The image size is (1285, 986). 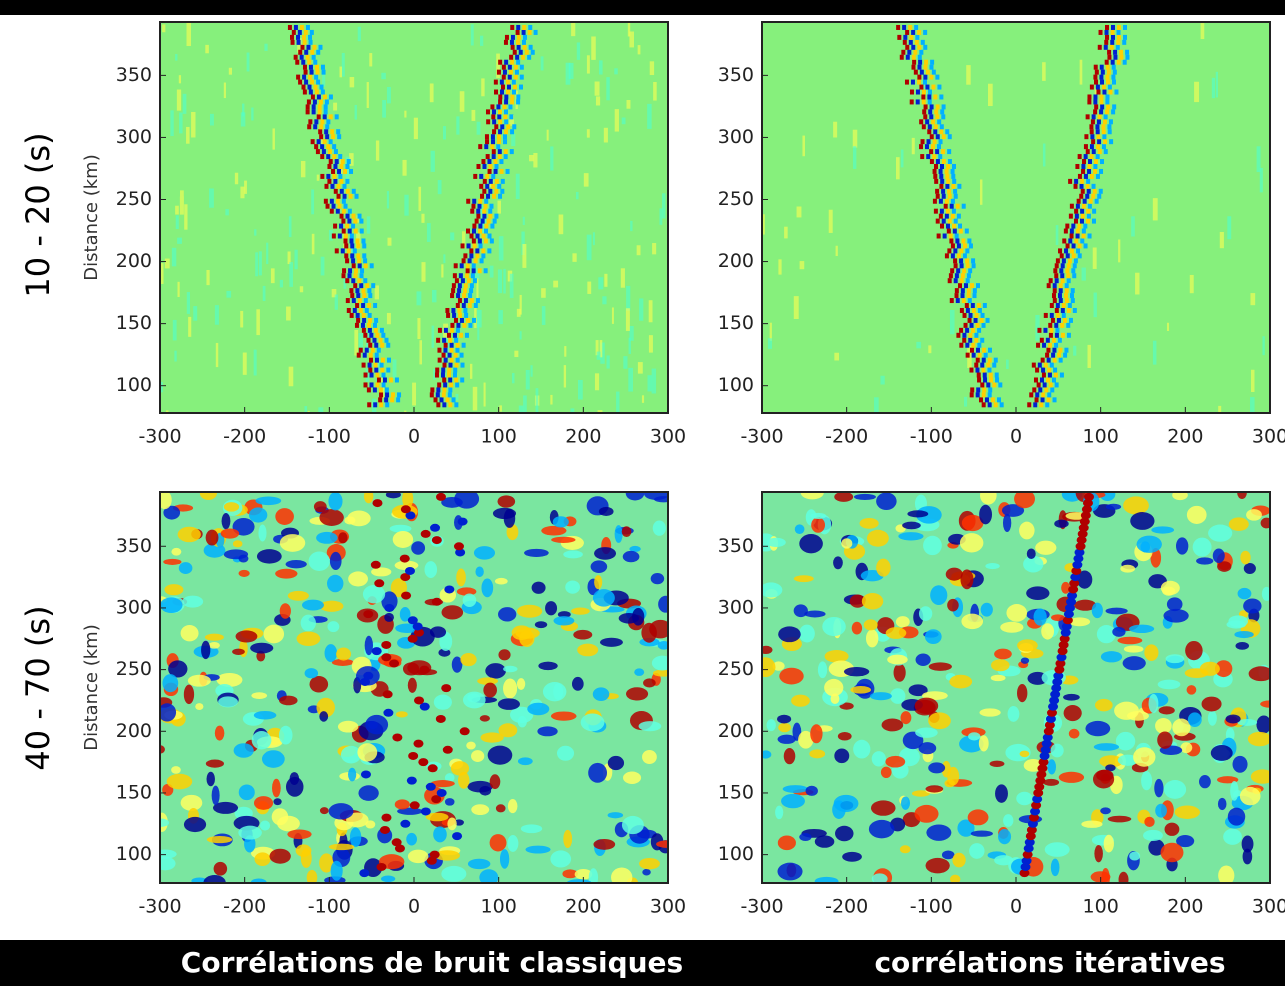 I want to click on y-tick-label: 250, so click(x=736, y=199).